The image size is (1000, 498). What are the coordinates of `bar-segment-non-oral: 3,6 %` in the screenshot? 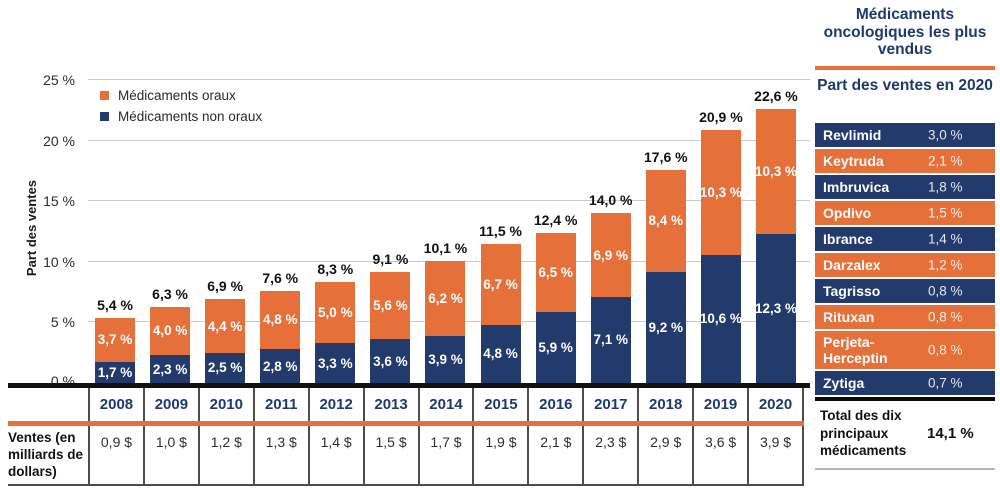 It's located at (390, 361).